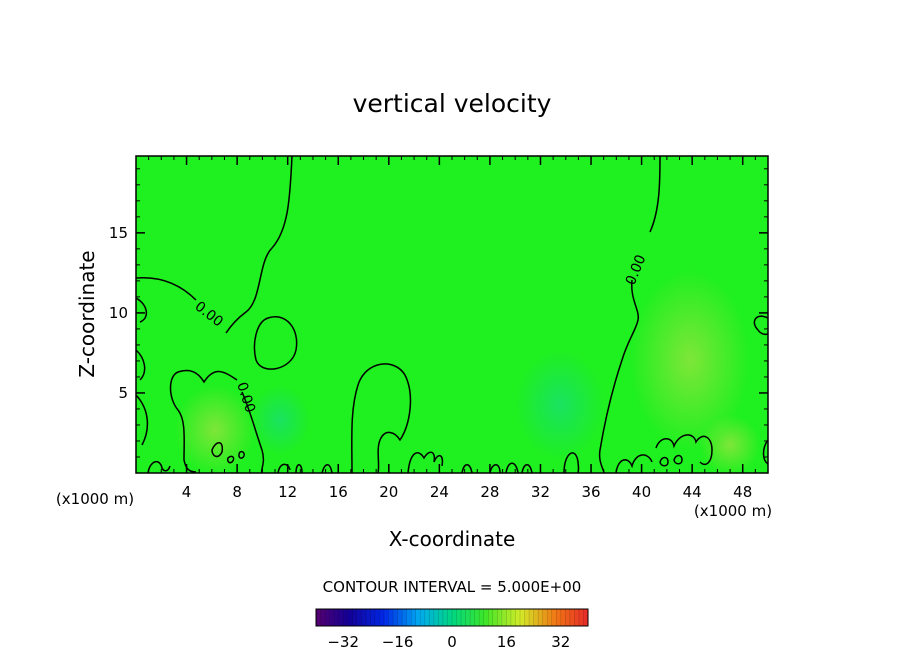 This screenshot has height=654, width=904. Describe the element at coordinates (452, 642) in the screenshot. I see `colorbar-tick-label: 0` at that location.